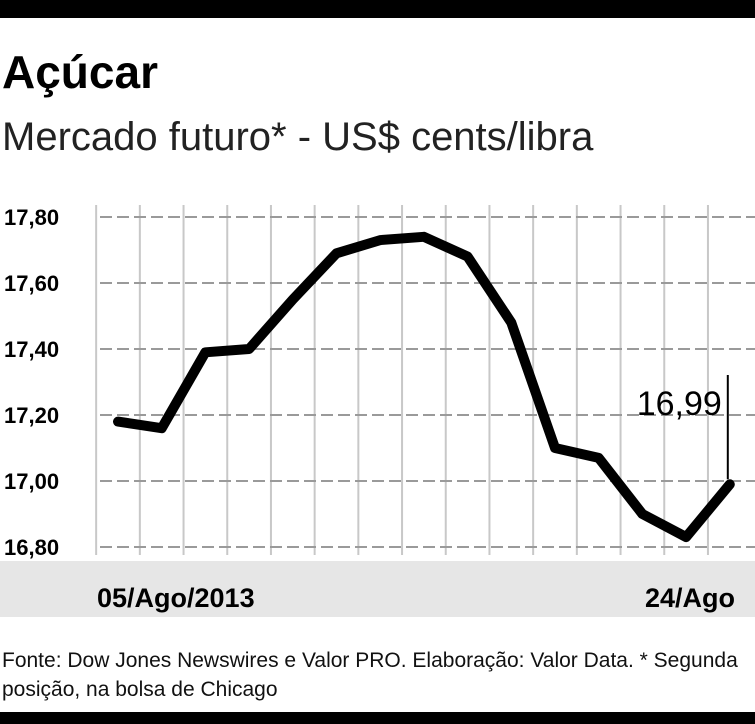 Image resolution: width=755 pixels, height=724 pixels. I want to click on chart-title: Açúcar, so click(80, 72).